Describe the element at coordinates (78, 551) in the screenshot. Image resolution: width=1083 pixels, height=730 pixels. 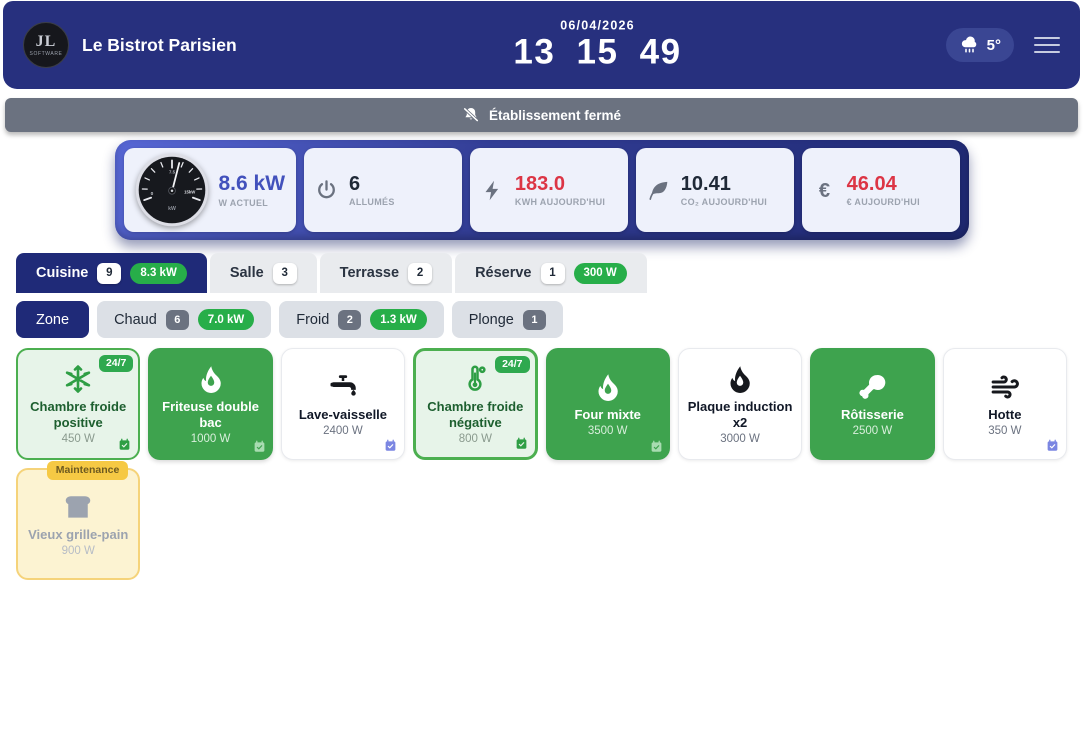
I see `device-power: 900 W` at that location.